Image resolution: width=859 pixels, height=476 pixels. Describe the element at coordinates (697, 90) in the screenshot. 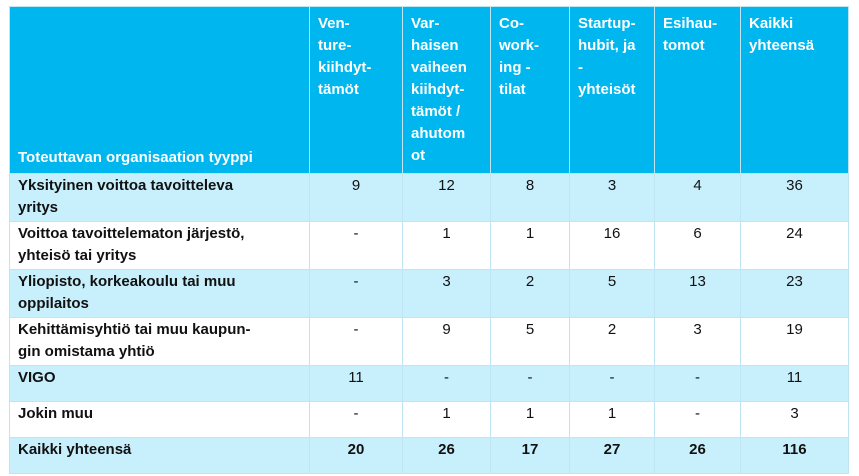

I see `header-cell-pre-incubators: Esihau- tomot` at that location.